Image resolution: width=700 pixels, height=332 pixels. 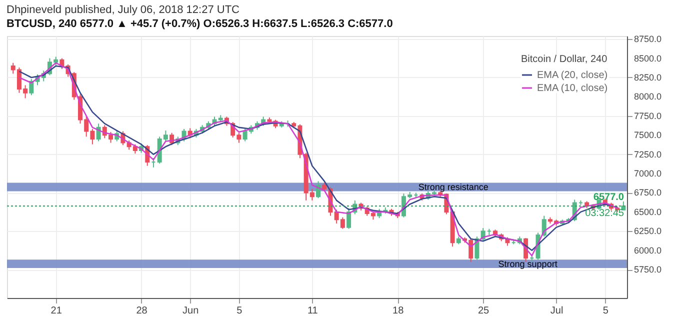 What do you see at coordinates (123, 10) in the screenshot?
I see `chart-title: Dhpineveld published, July 06, 2018 12:27 UTC` at bounding box center [123, 10].